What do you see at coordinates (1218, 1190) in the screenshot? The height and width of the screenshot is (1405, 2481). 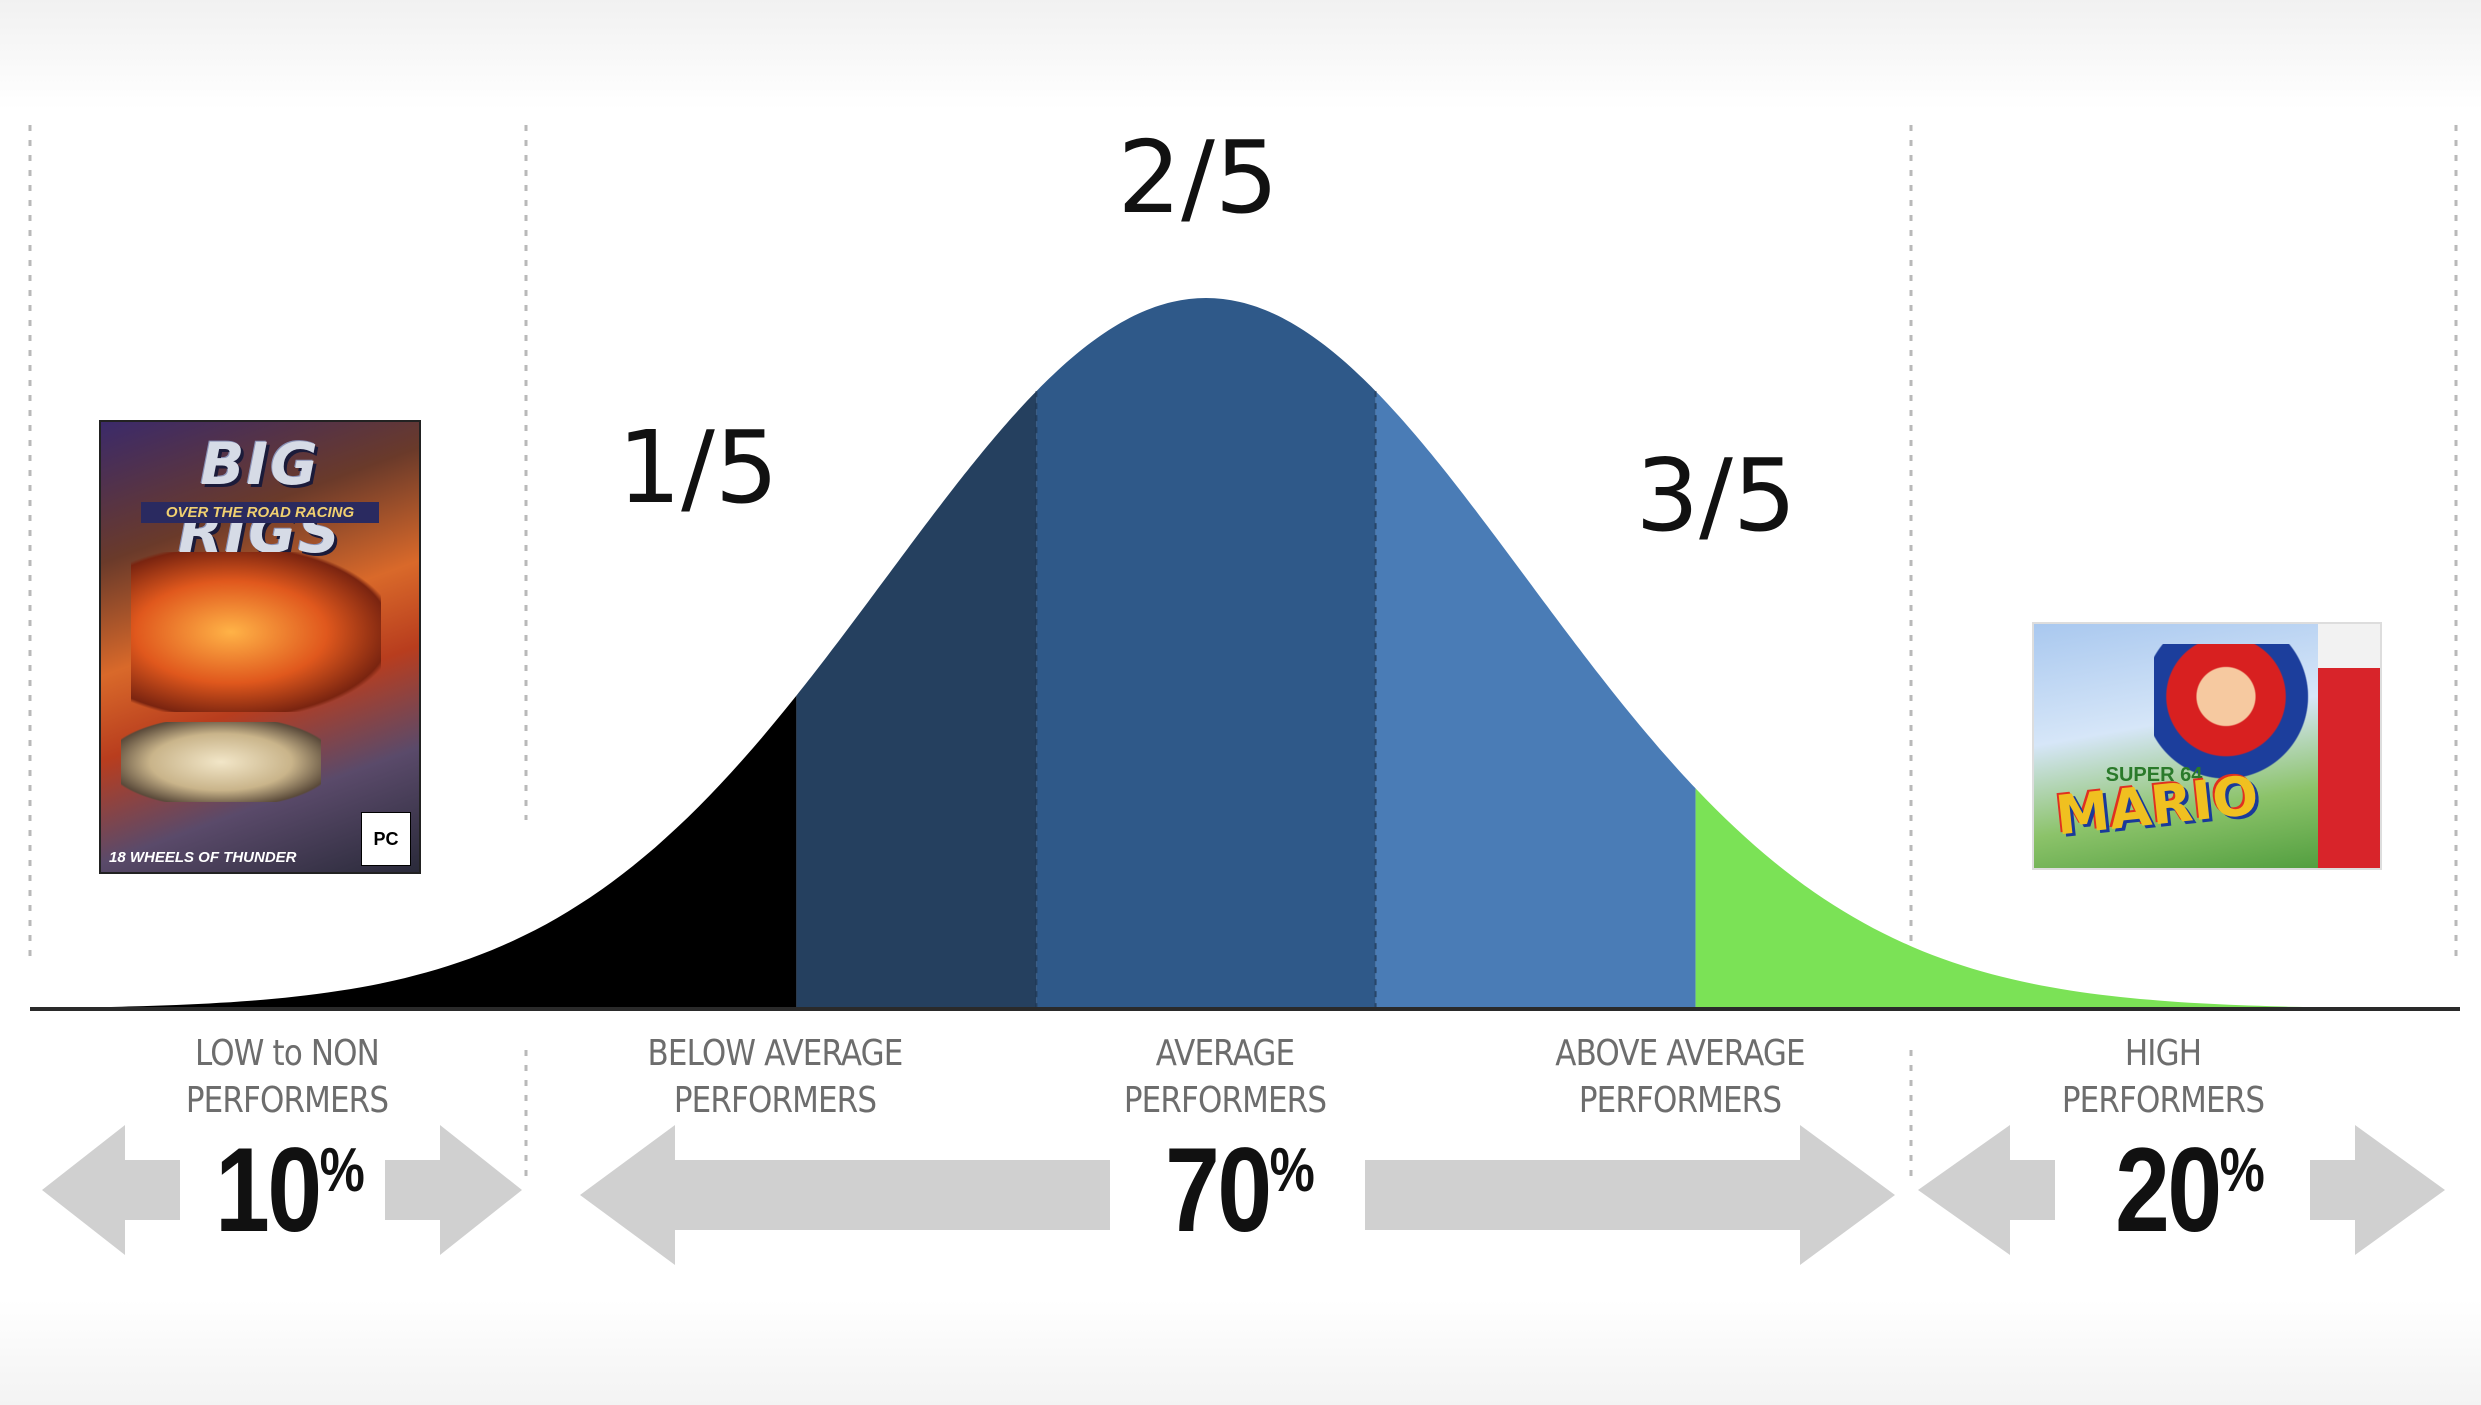 I see `percent-middle-value: 70` at bounding box center [1218, 1190].